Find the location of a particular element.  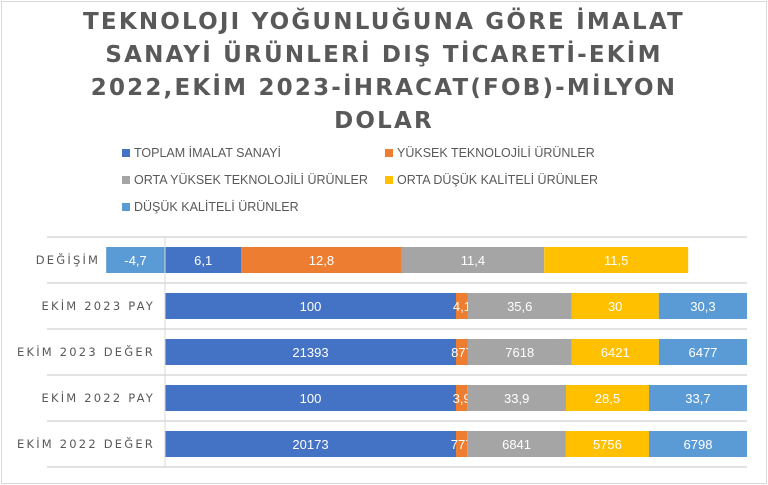

data-label: 6,1 is located at coordinates (203, 260).